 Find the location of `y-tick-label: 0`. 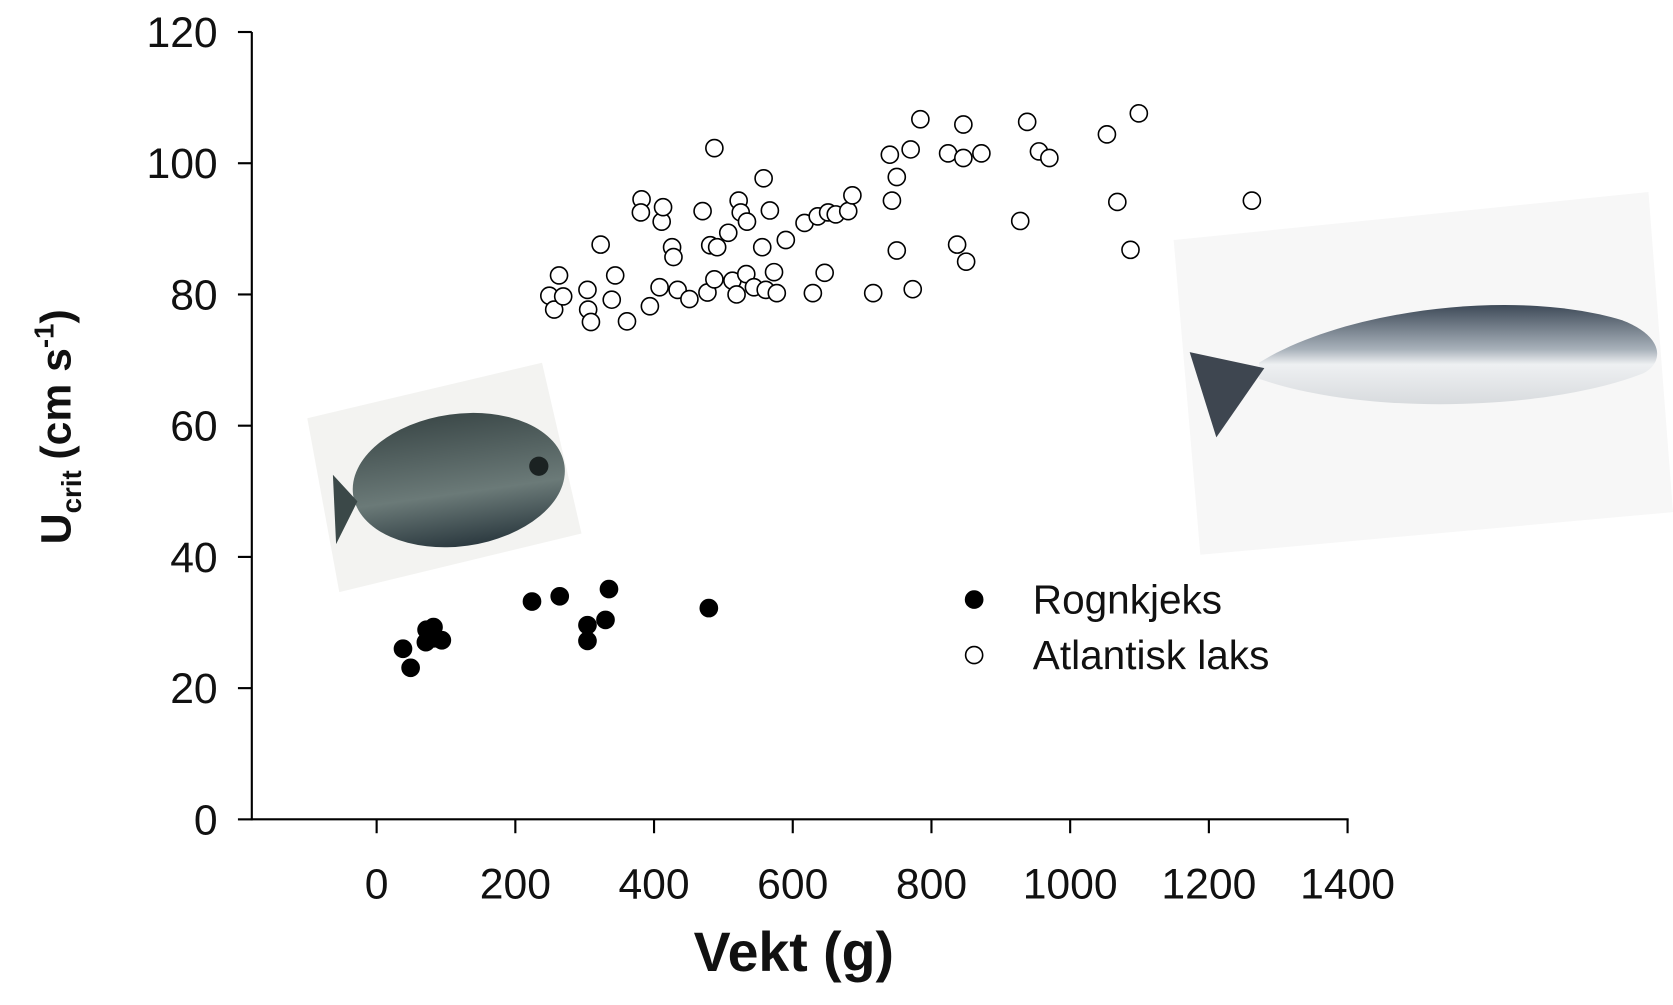

y-tick-label: 0 is located at coordinates (206, 820).